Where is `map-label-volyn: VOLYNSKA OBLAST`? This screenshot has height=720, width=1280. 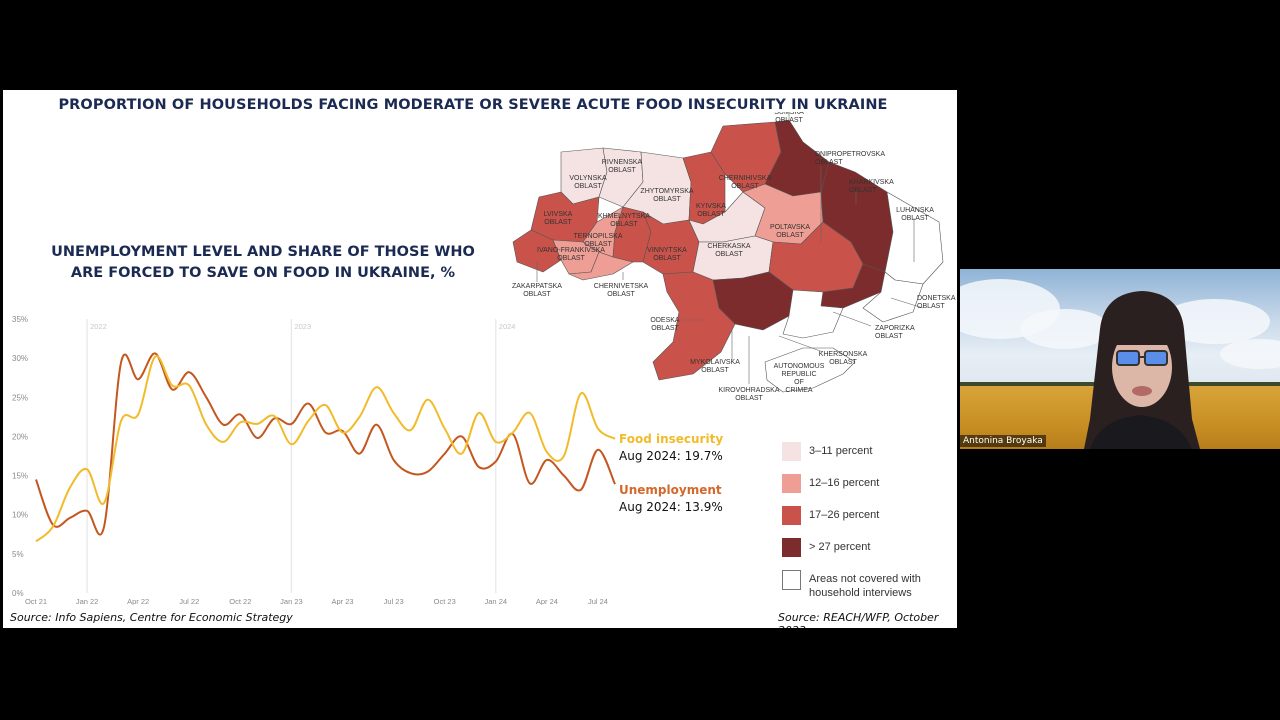 map-label-volyn: VOLYNSKA OBLAST is located at coordinates (588, 182).